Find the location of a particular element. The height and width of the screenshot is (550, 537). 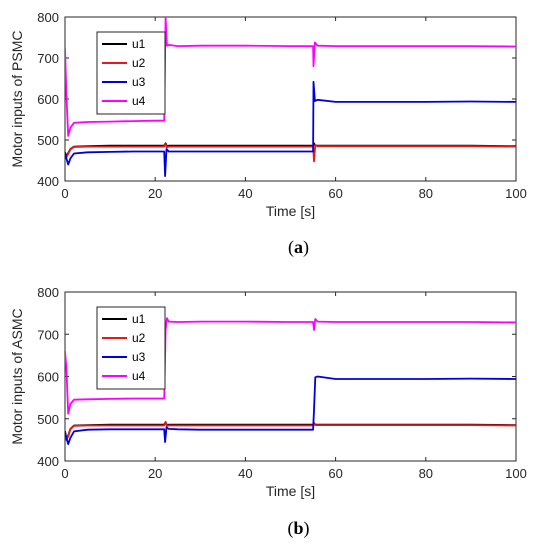

series-line-u4 is located at coordinates (290, 366).